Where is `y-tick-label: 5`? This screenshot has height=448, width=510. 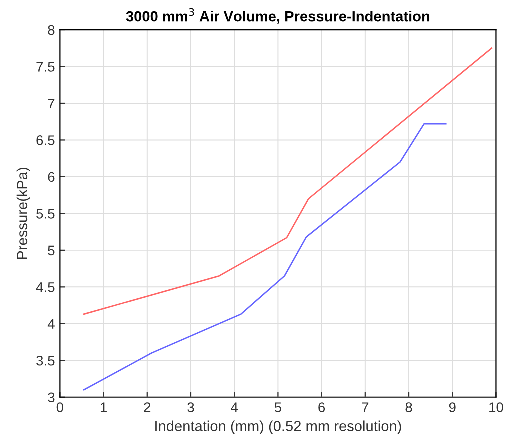
y-tick-label: 5 is located at coordinates (51, 251).